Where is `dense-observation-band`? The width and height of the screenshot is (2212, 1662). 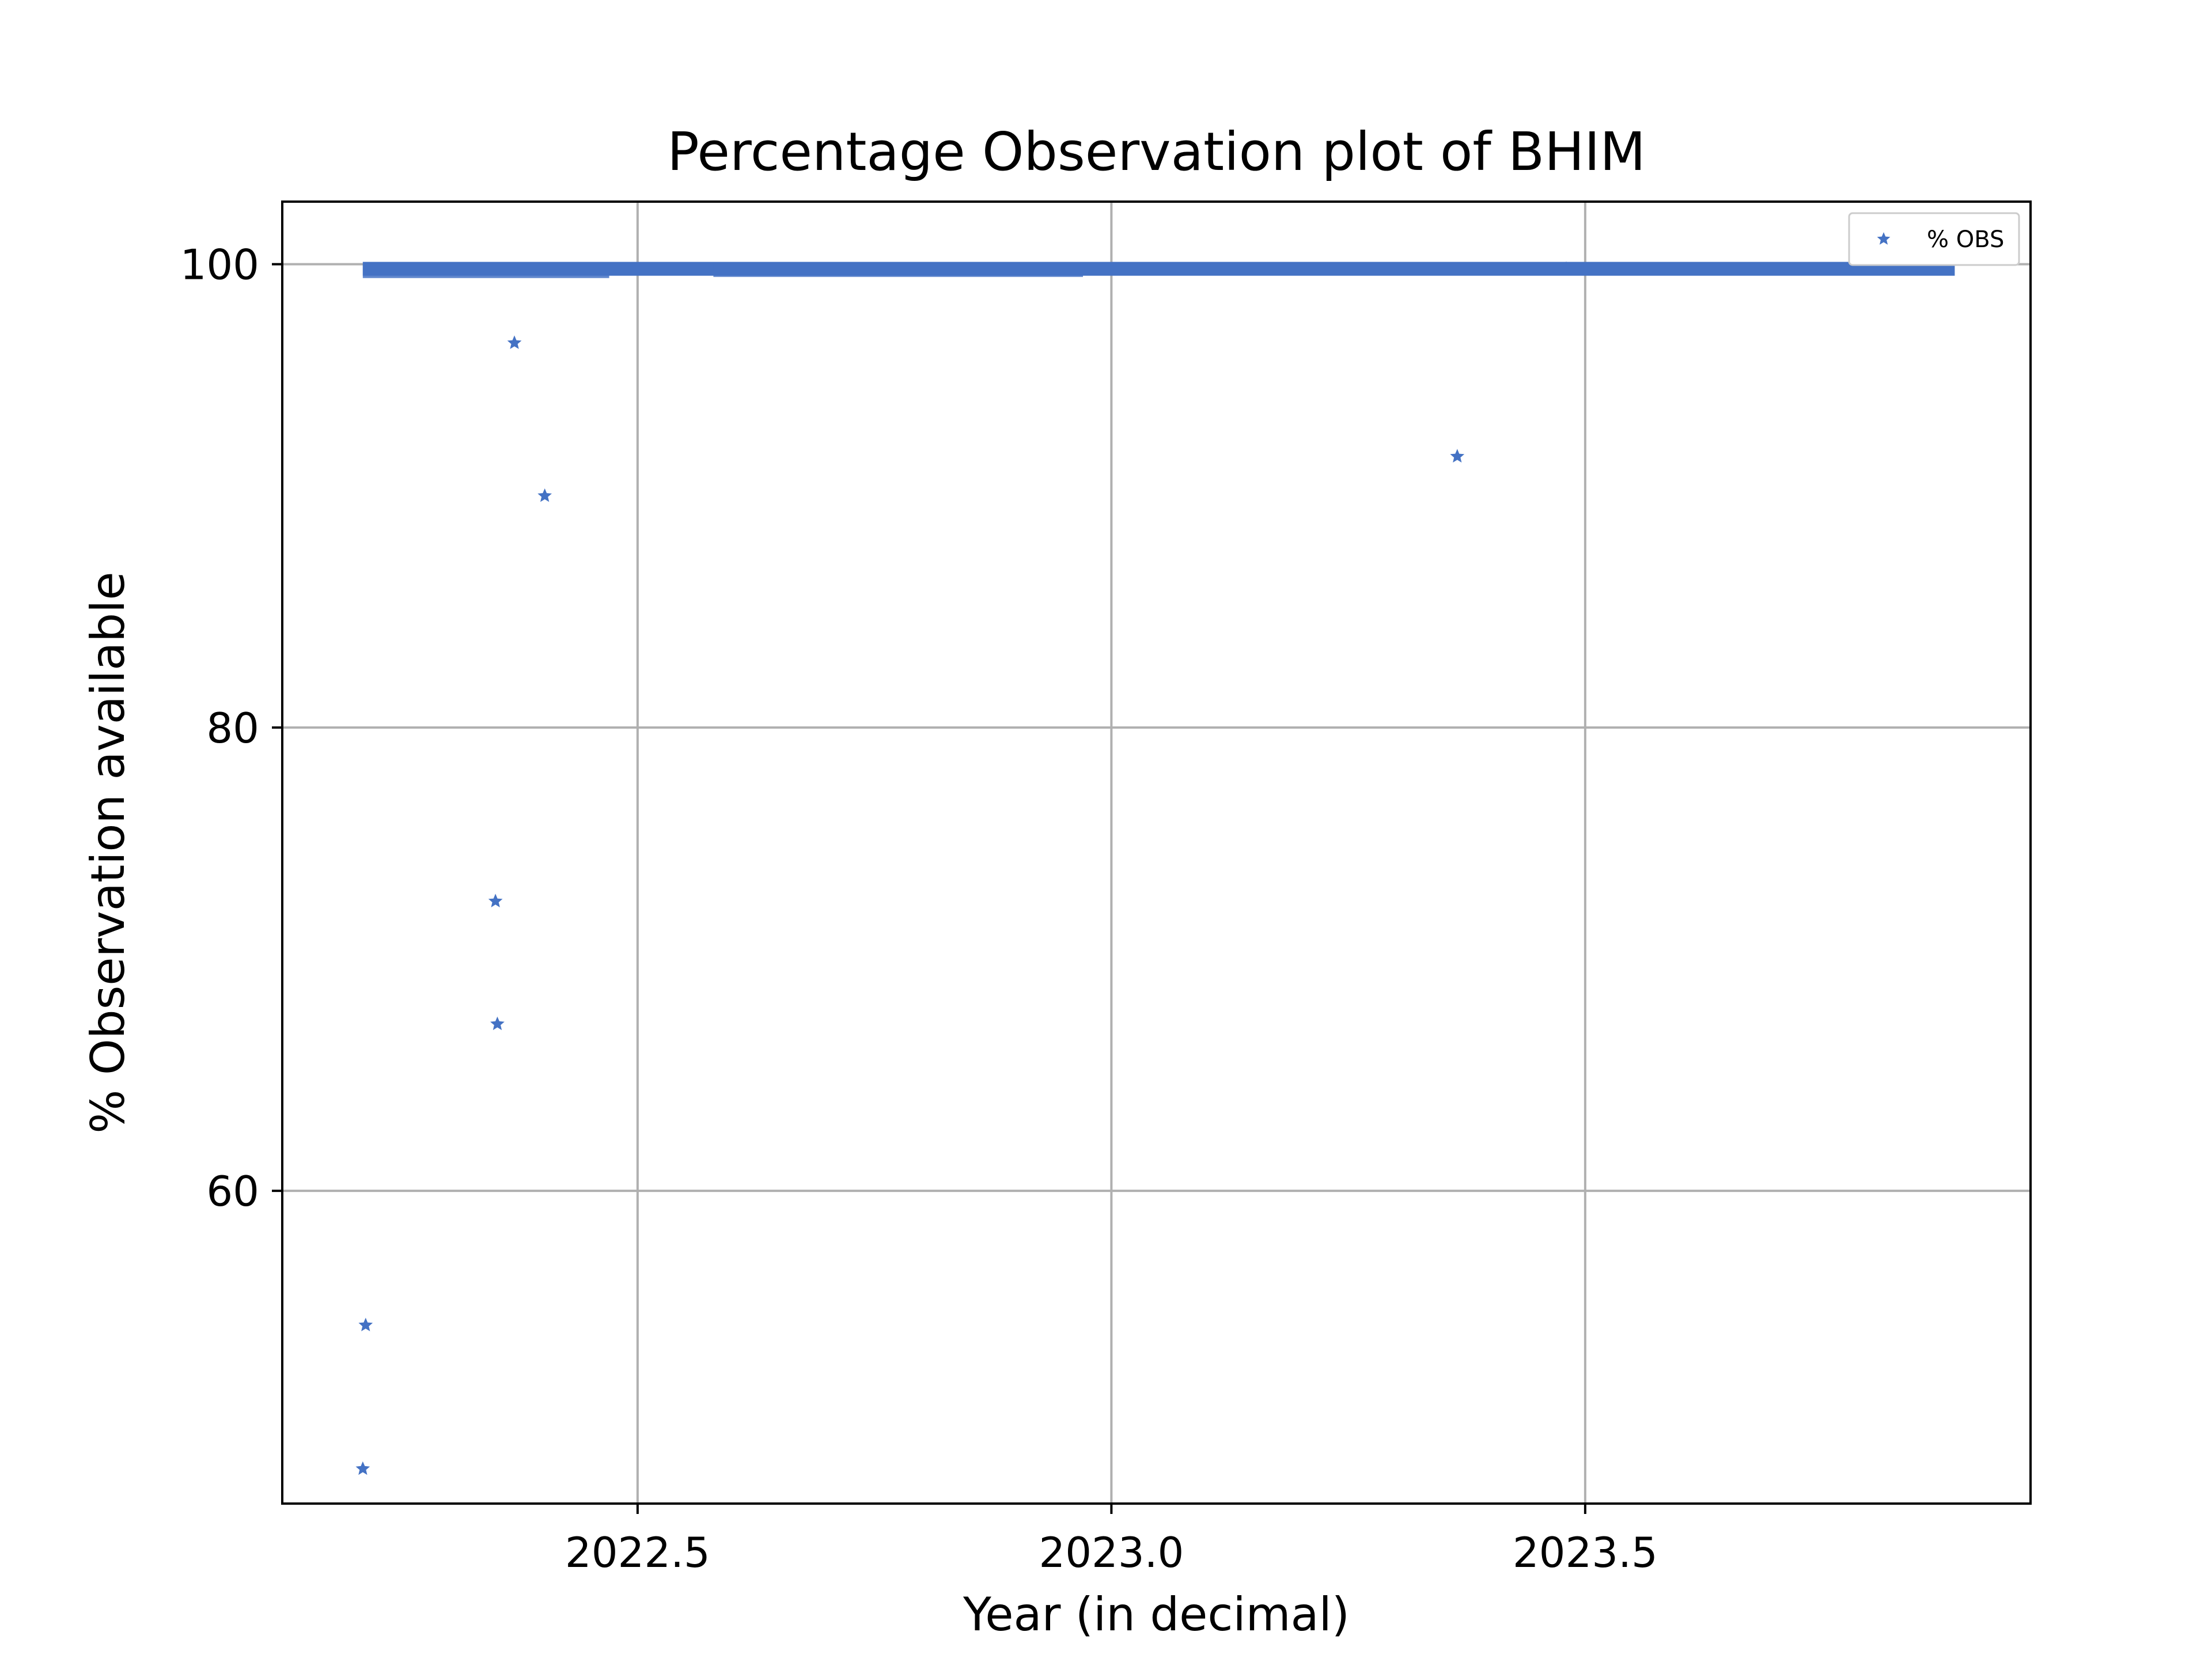 dense-observation-band is located at coordinates (1158, 270).